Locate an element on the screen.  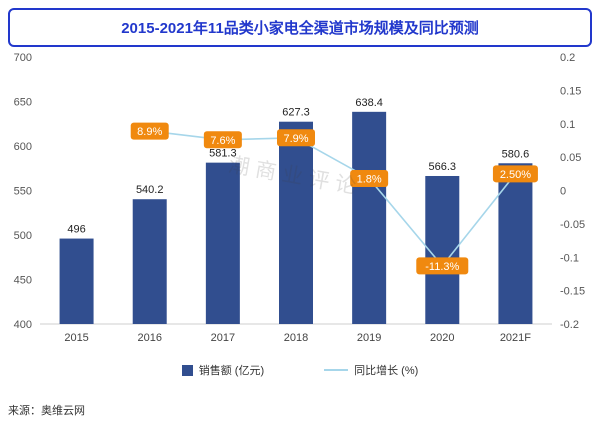
bar-value-label: 627.3 is located at coordinates (296, 113).